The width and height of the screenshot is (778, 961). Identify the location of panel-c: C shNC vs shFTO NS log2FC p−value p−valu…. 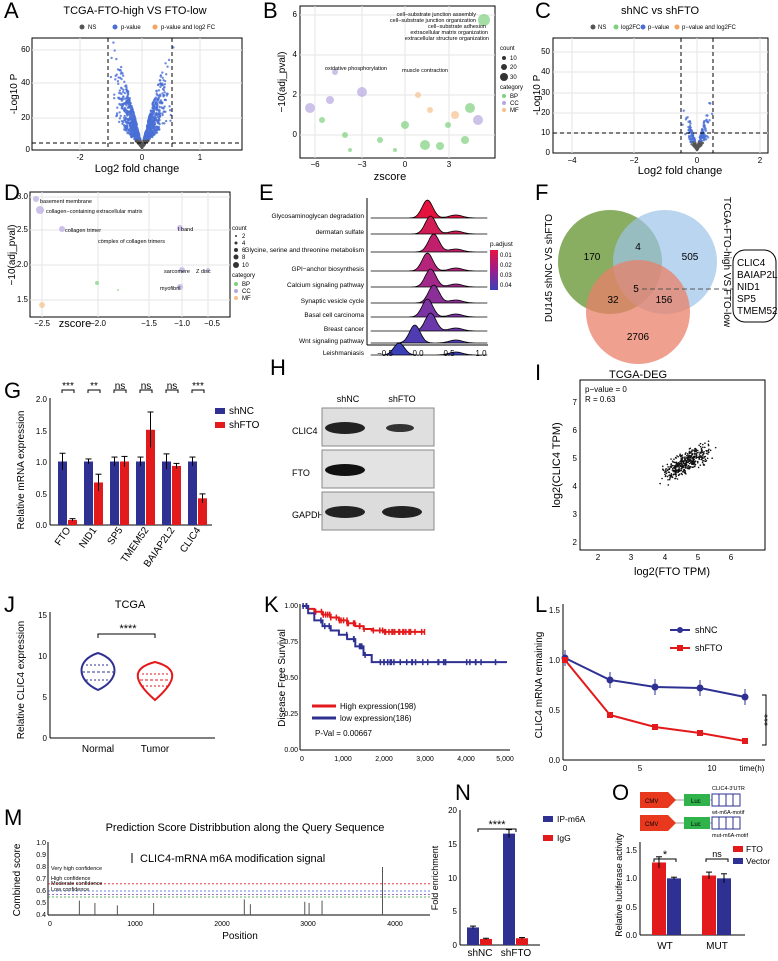
(650, 88).